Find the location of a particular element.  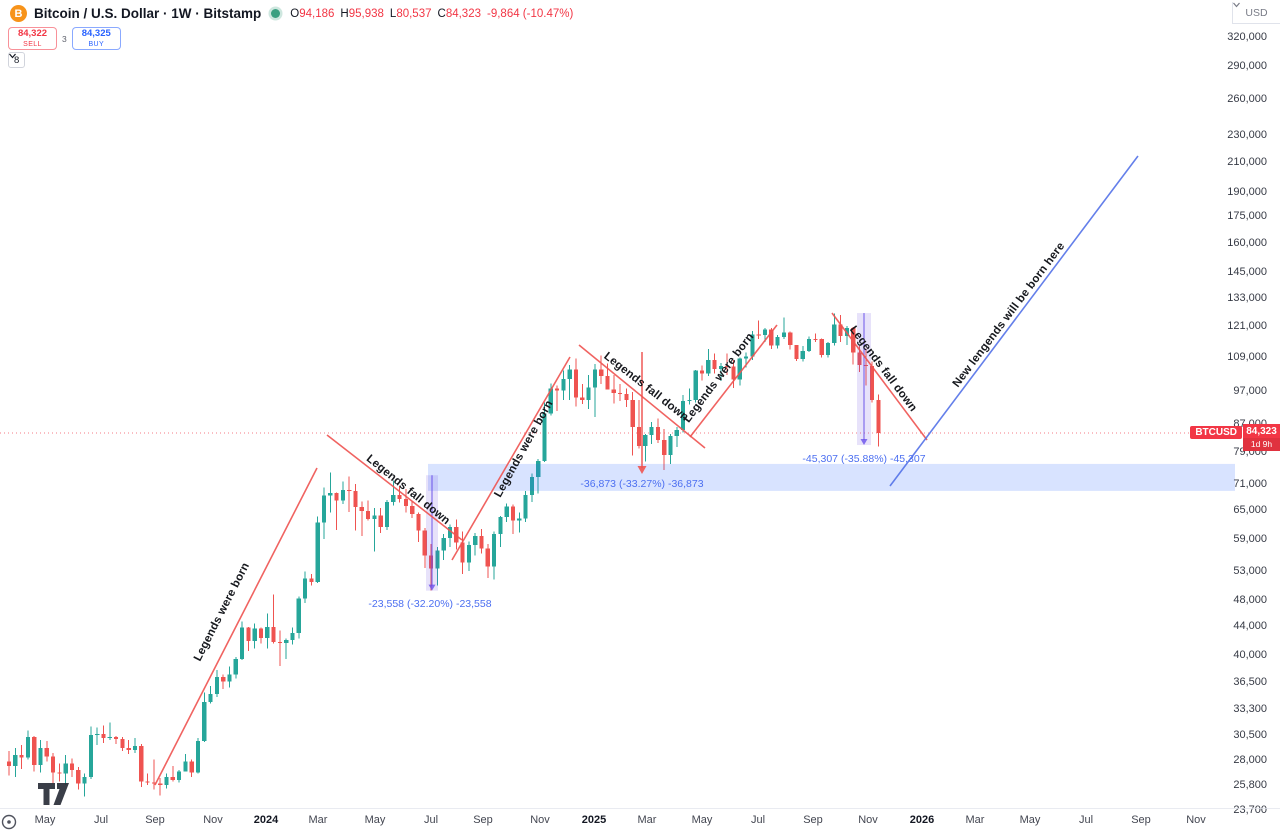

projection-trendline is located at coordinates (1014, 321).